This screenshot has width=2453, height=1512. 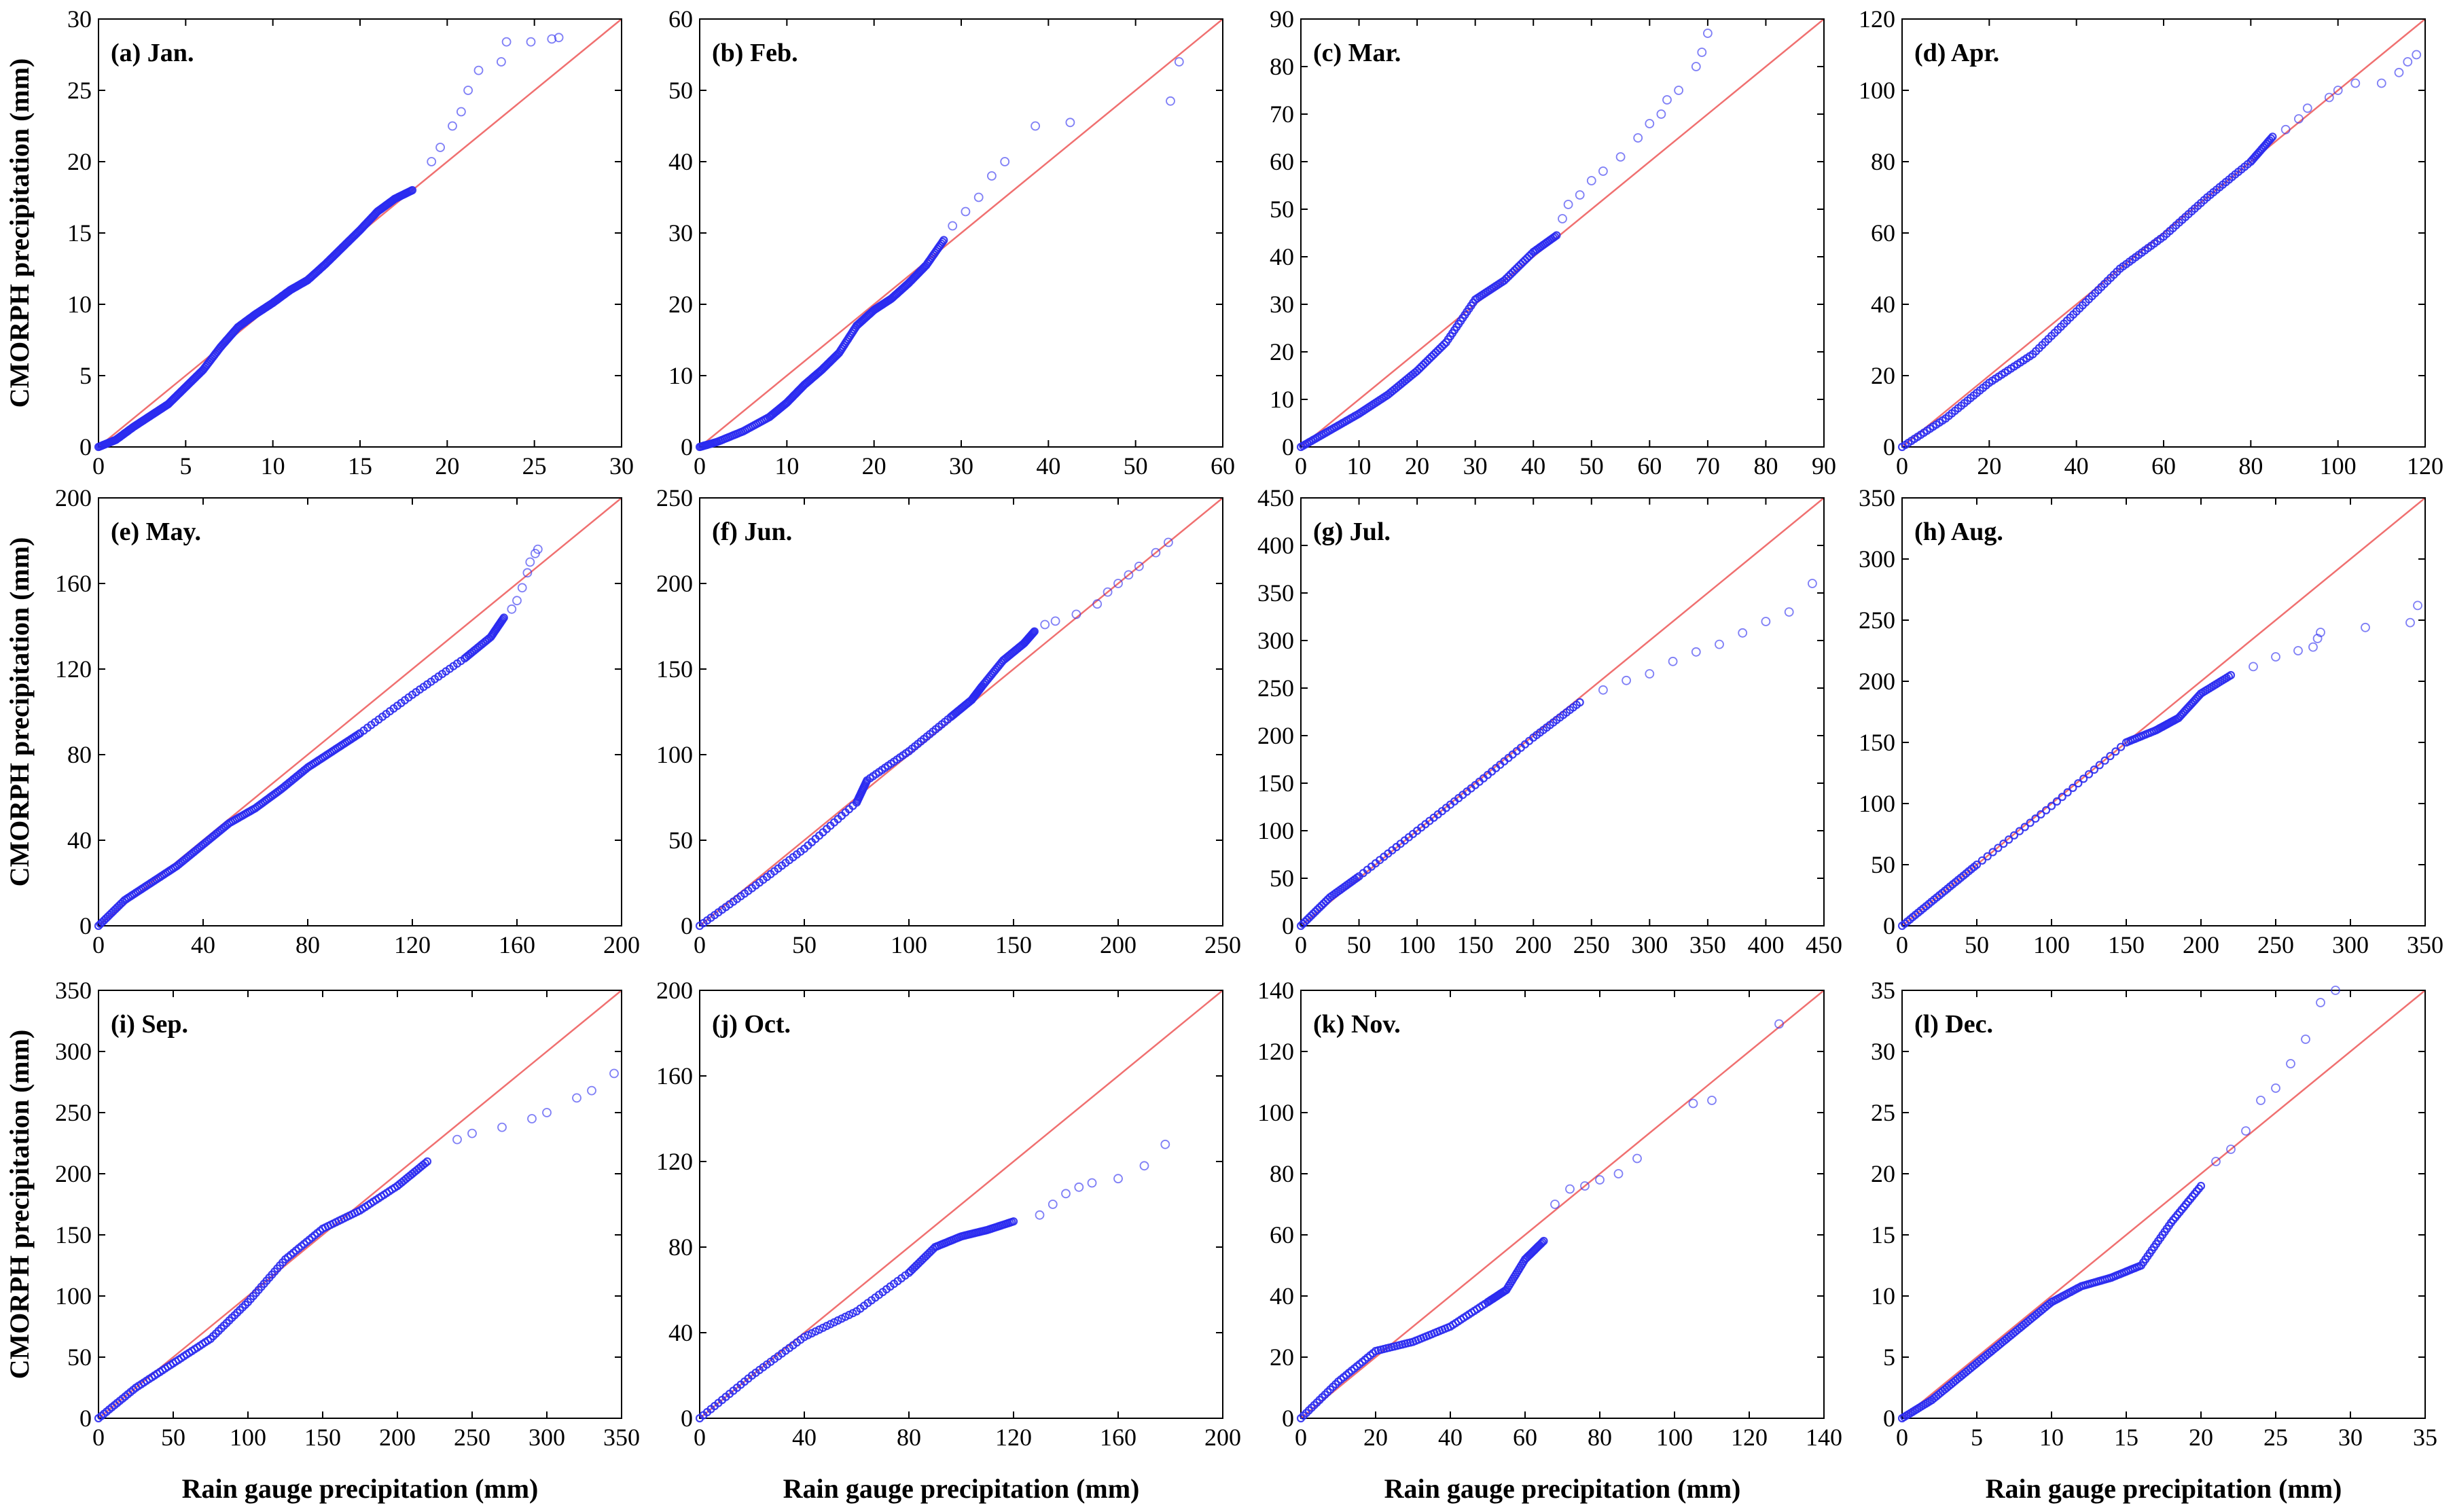 I want to click on y-axis-title: CMORPH precipitation (mm), so click(x=19, y=1205).